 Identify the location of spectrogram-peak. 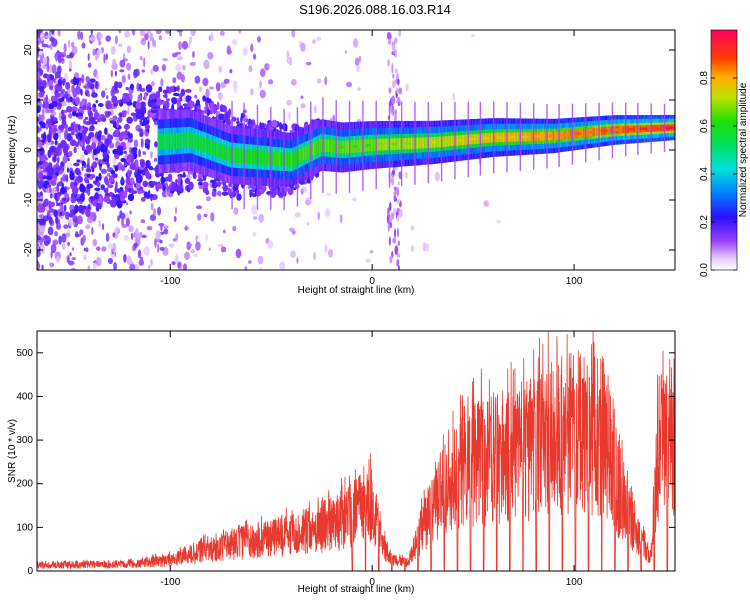
(552, 136).